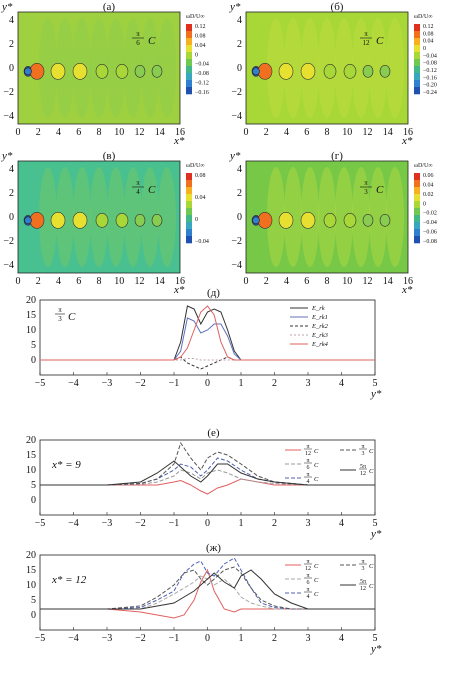 This screenshot has height=674, width=451. What do you see at coordinates (318, 308) in the screenshot?
I see `legend-label: E_rk` at bounding box center [318, 308].